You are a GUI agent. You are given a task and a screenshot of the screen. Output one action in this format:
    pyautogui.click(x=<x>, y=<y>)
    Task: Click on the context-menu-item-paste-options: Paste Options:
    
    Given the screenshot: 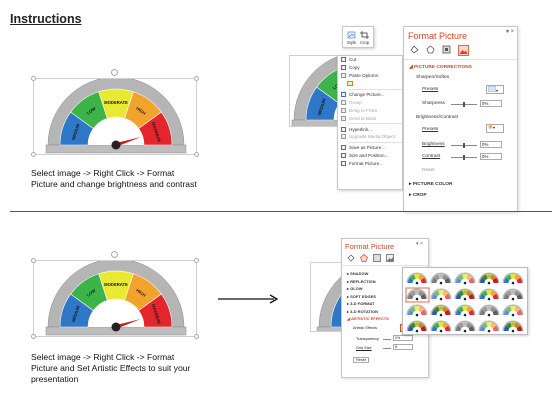 What is the action you would take?
    pyautogui.click(x=370, y=76)
    